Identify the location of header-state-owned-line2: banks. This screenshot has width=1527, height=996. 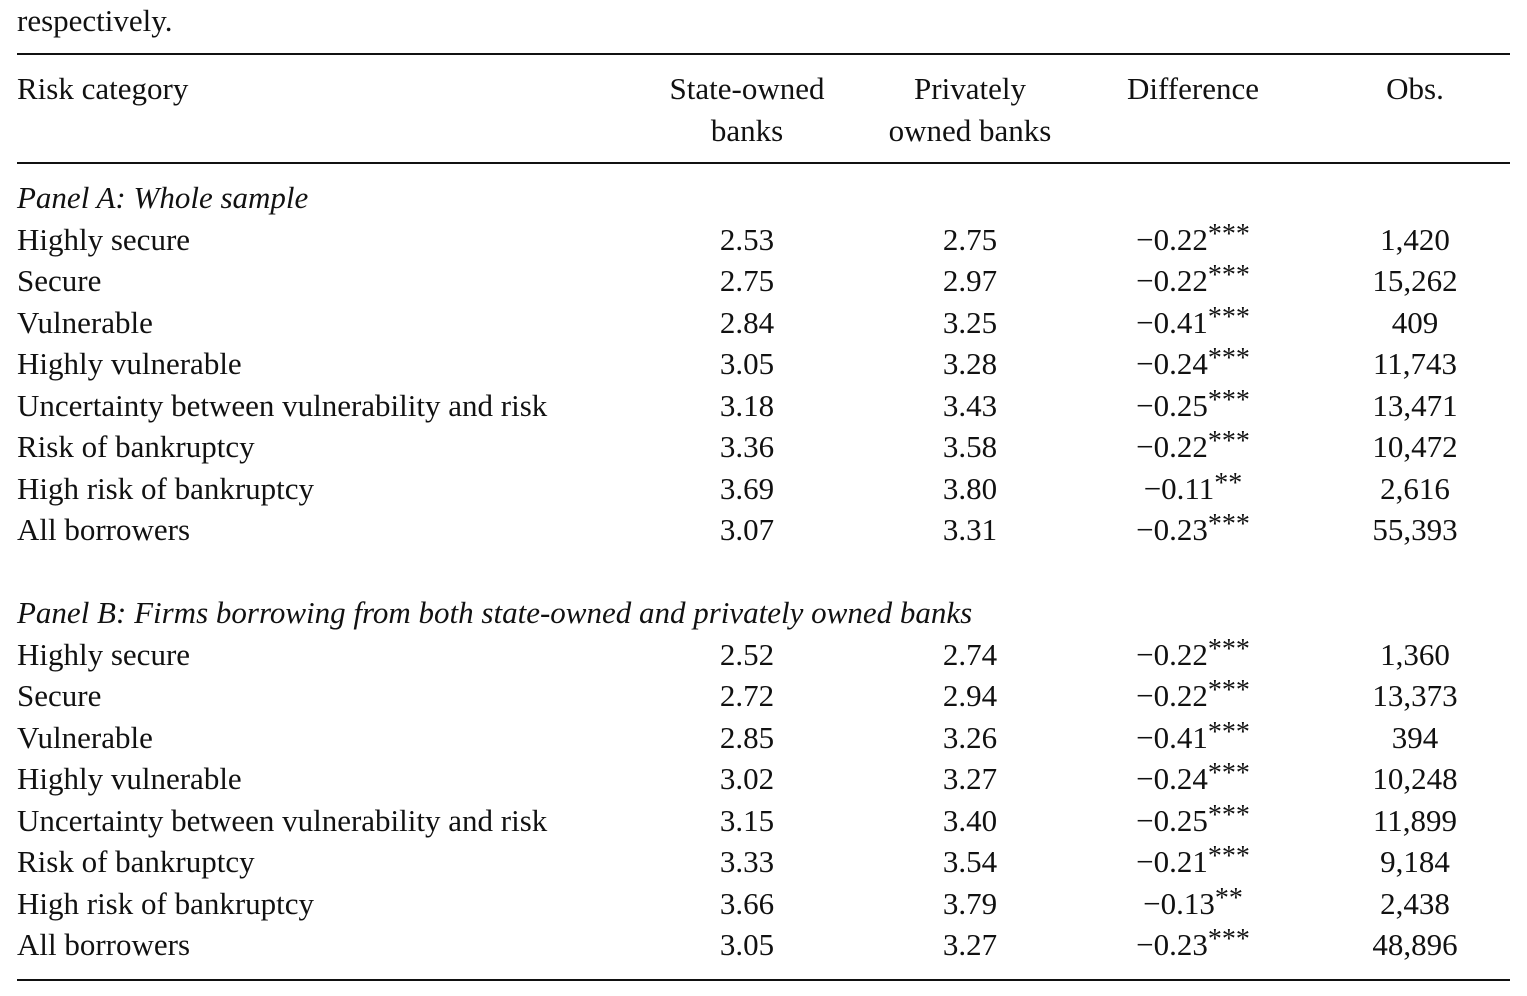
(747, 130).